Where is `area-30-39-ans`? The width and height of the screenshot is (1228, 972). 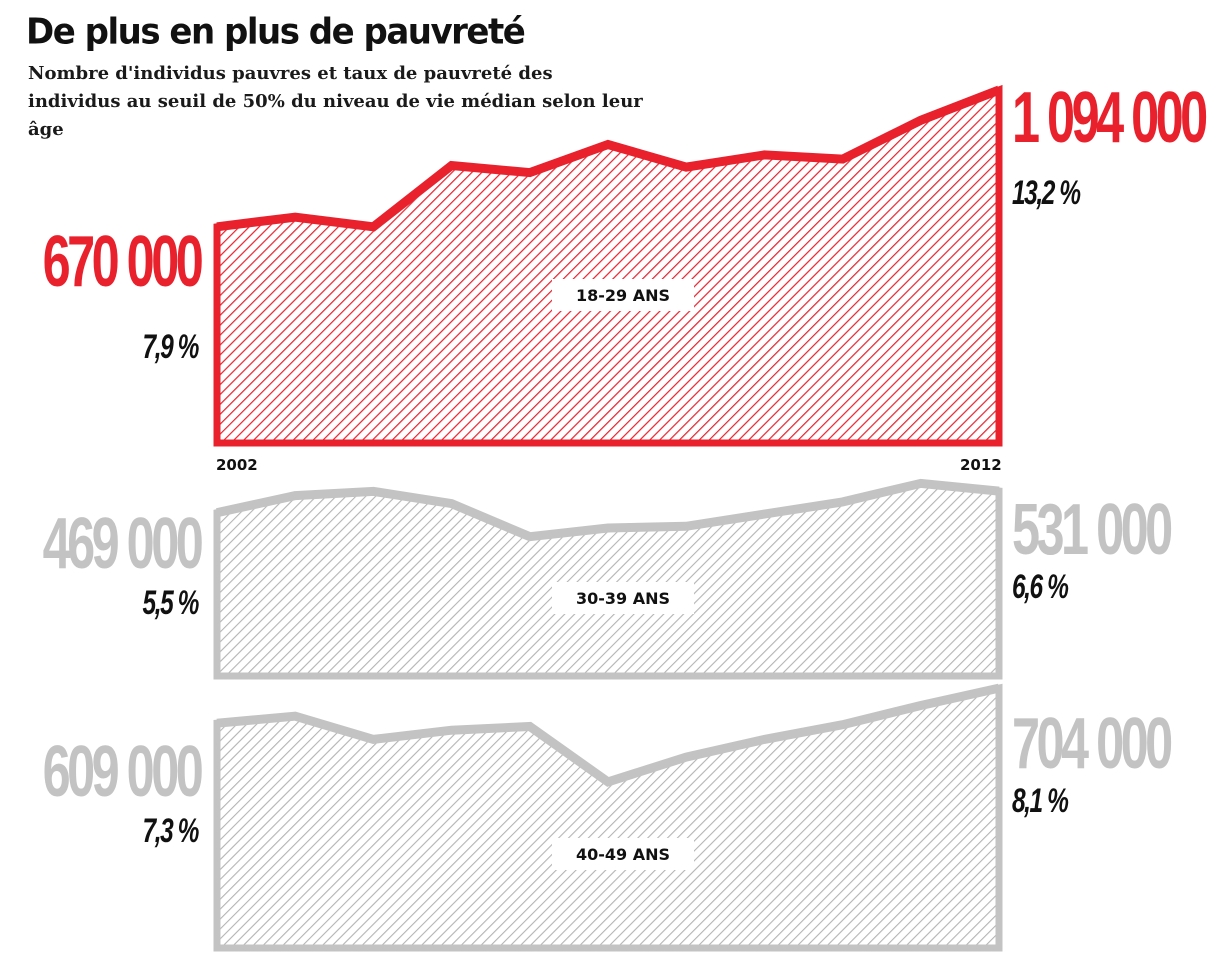 area-30-39-ans is located at coordinates (608, 579).